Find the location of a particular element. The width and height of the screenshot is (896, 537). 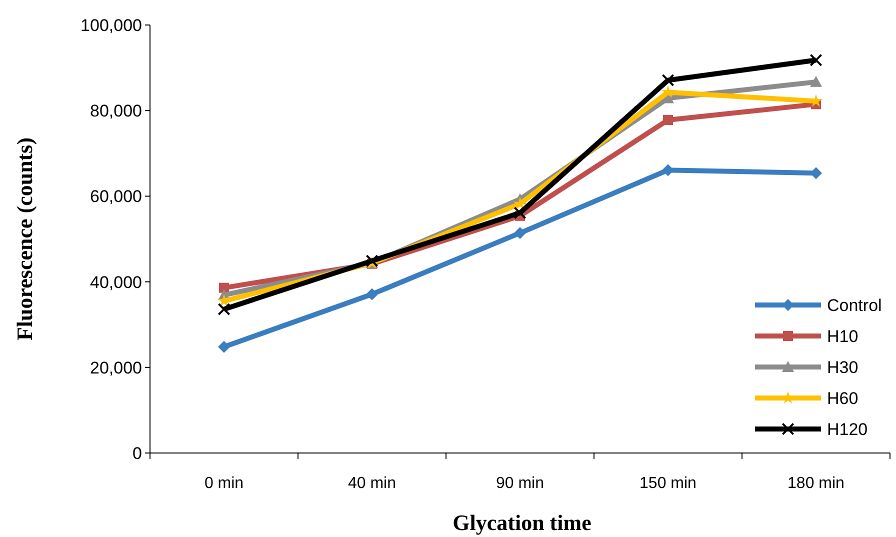

legend-label: H60 is located at coordinates (842, 398).